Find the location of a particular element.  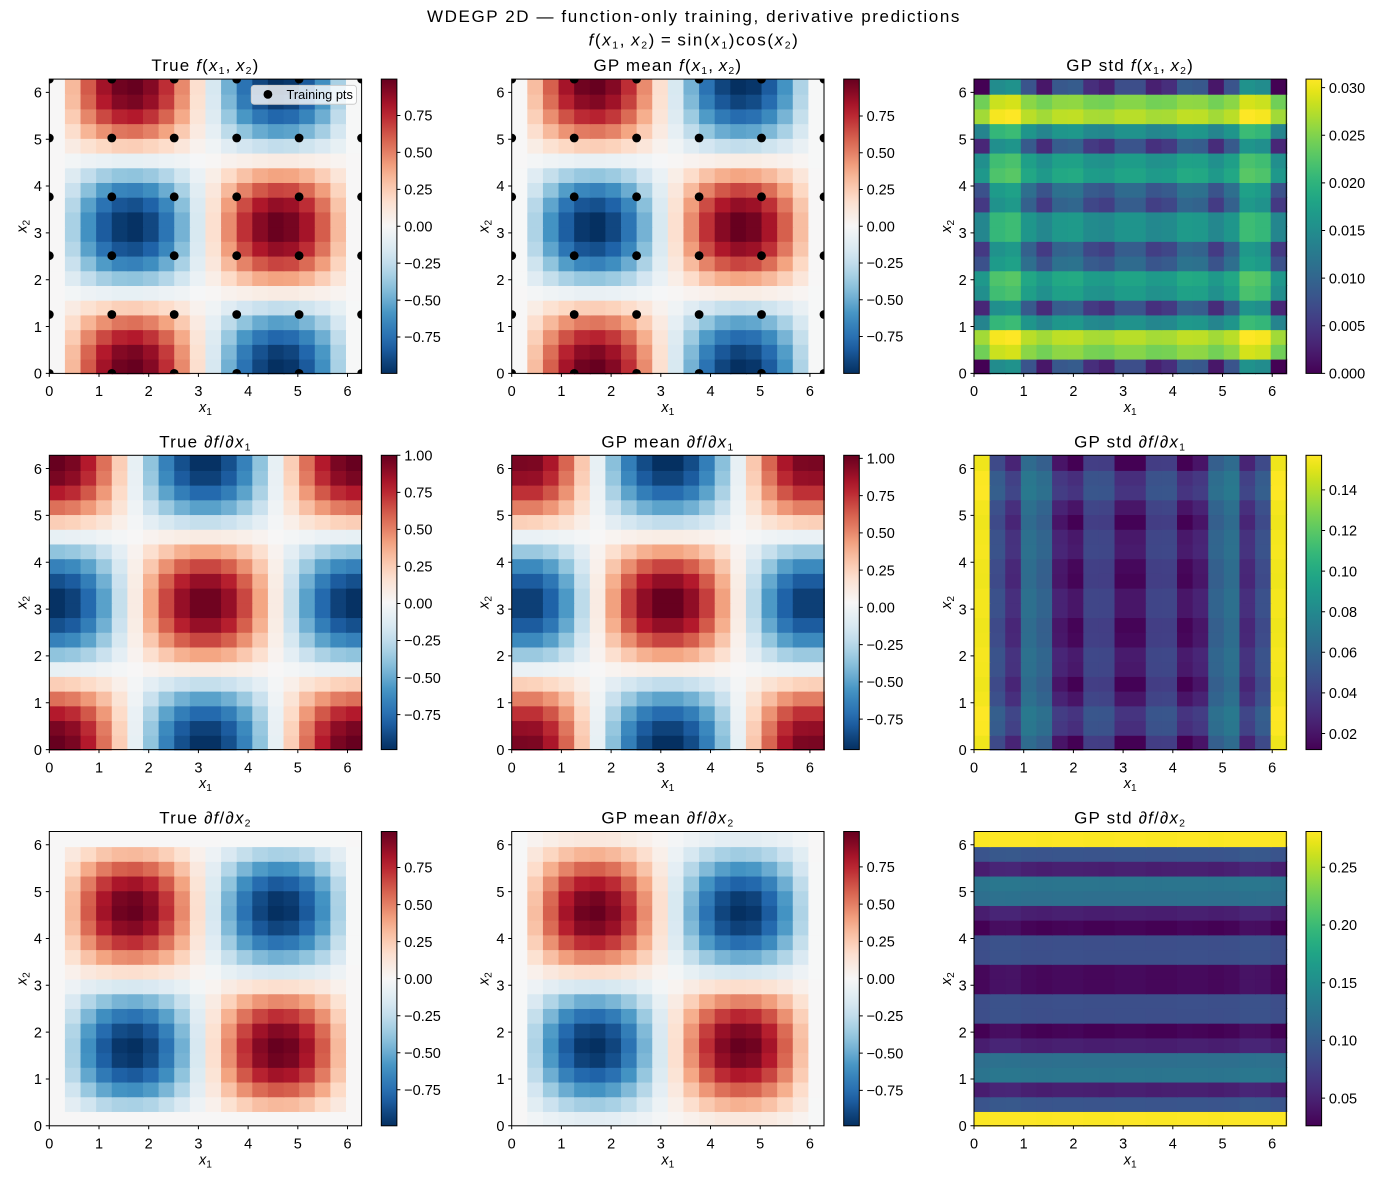

svg-text: GP mean ∂f/∂x1 is located at coordinates (667, 442).